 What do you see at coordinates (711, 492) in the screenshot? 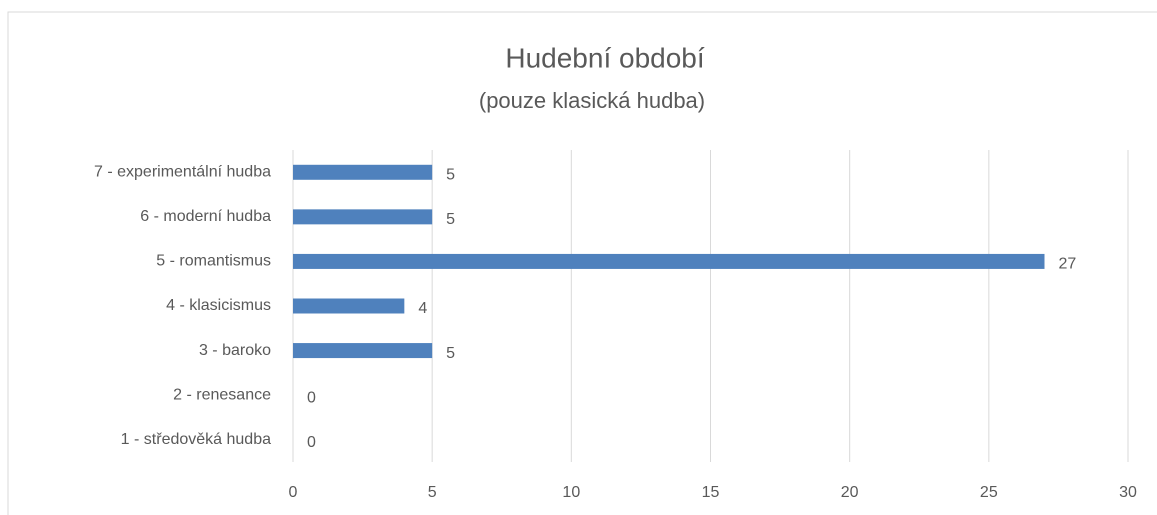
I see `x-tick-label: 15` at bounding box center [711, 492].